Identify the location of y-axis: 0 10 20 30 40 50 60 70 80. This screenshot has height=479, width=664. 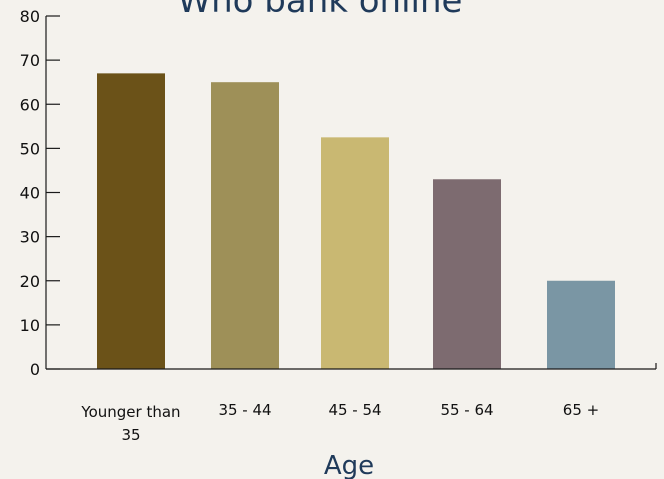
(40, 193).